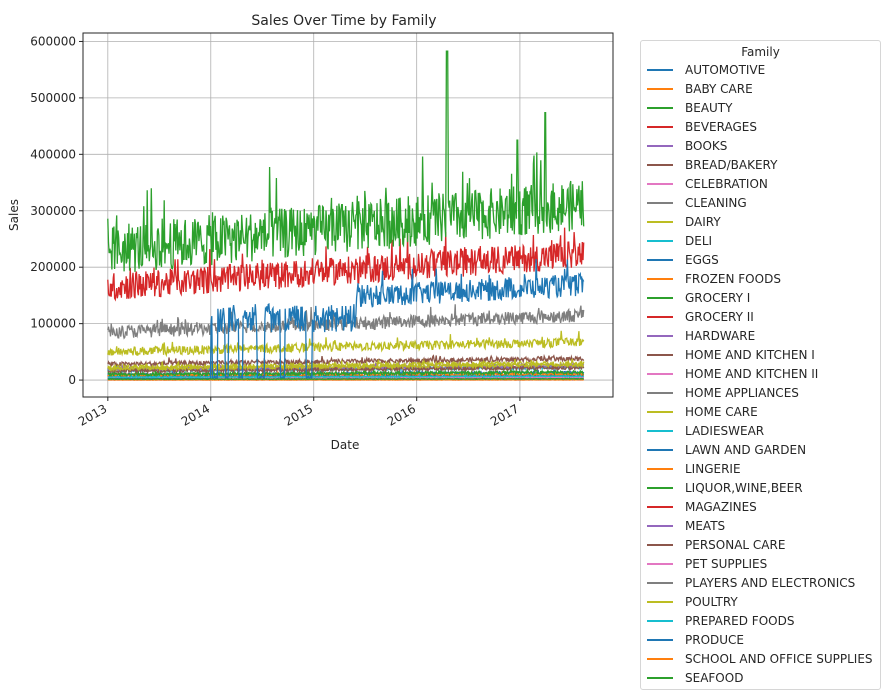 This screenshot has width=890, height=697. I want to click on legend-item: LINGERIE, so click(760, 468).